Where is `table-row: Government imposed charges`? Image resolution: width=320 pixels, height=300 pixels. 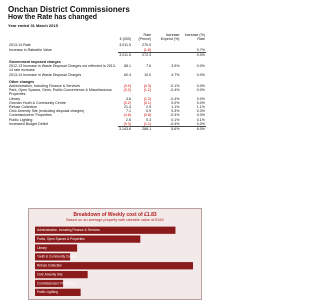 table-row: Government imposed charges is located at coordinates (107, 60).